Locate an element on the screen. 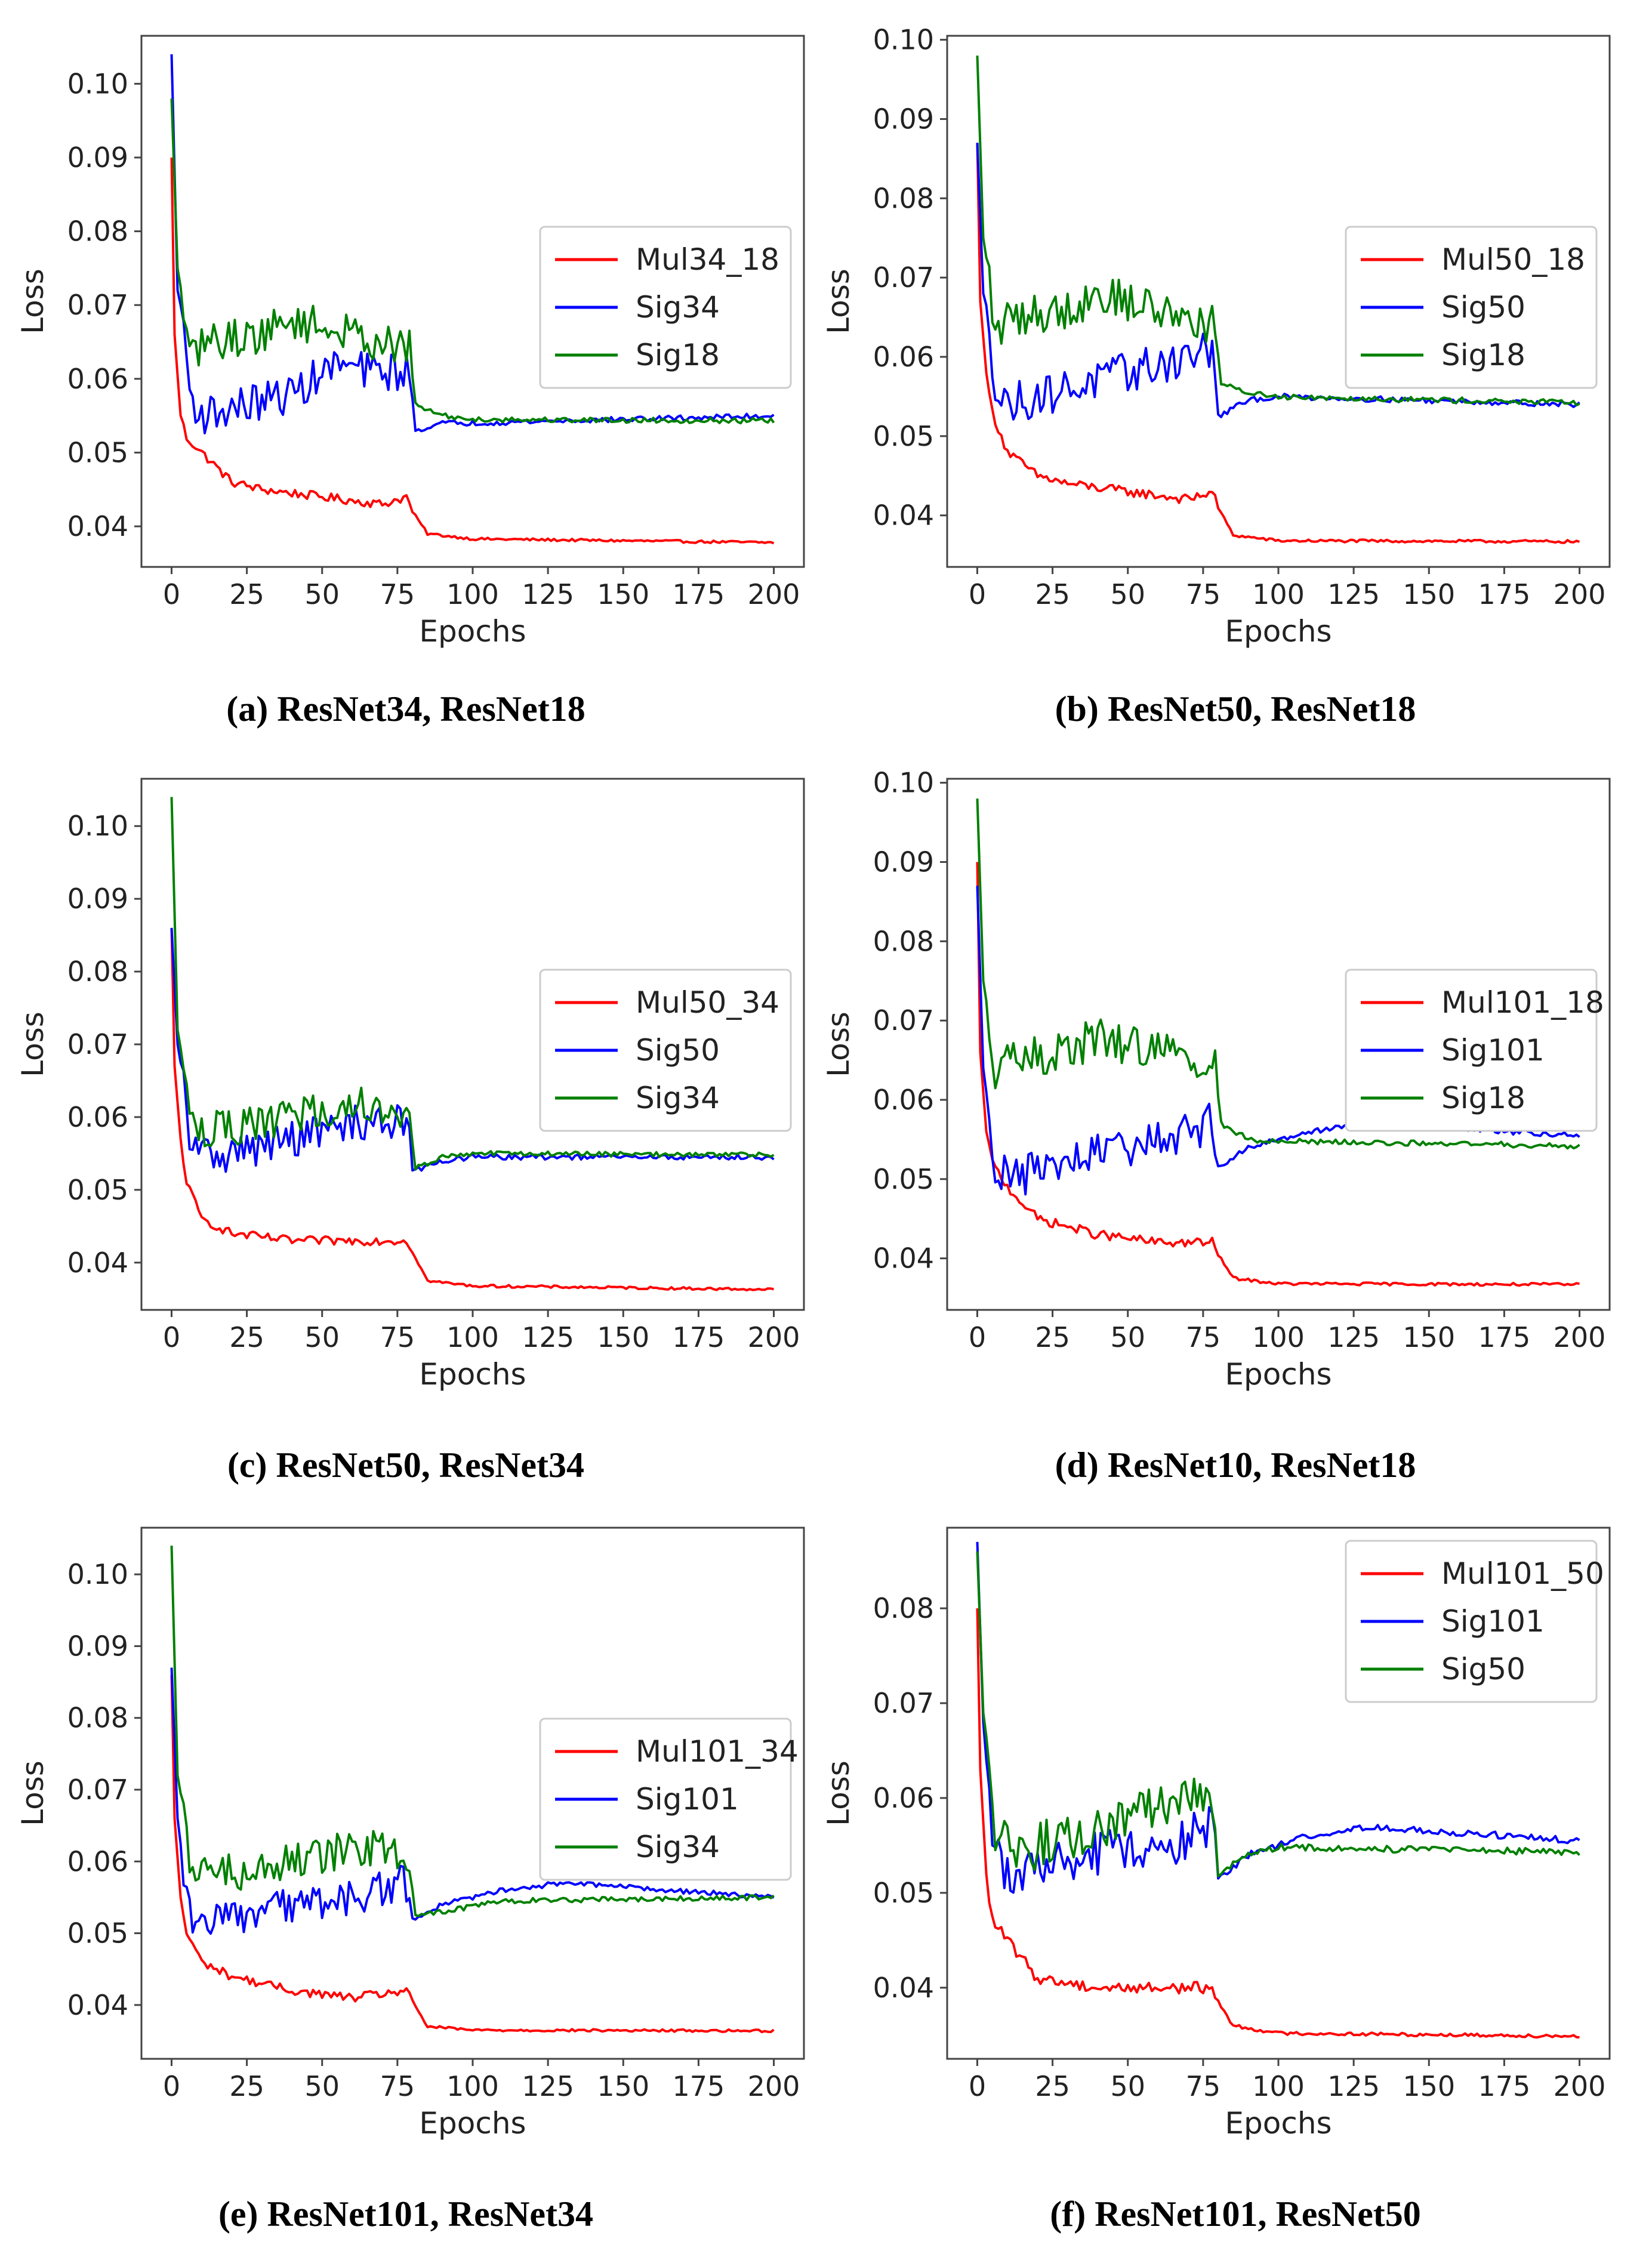 The image size is (1652, 2248). legend: Mul101_50 Sig101 Sig50 is located at coordinates (1474, 1621).